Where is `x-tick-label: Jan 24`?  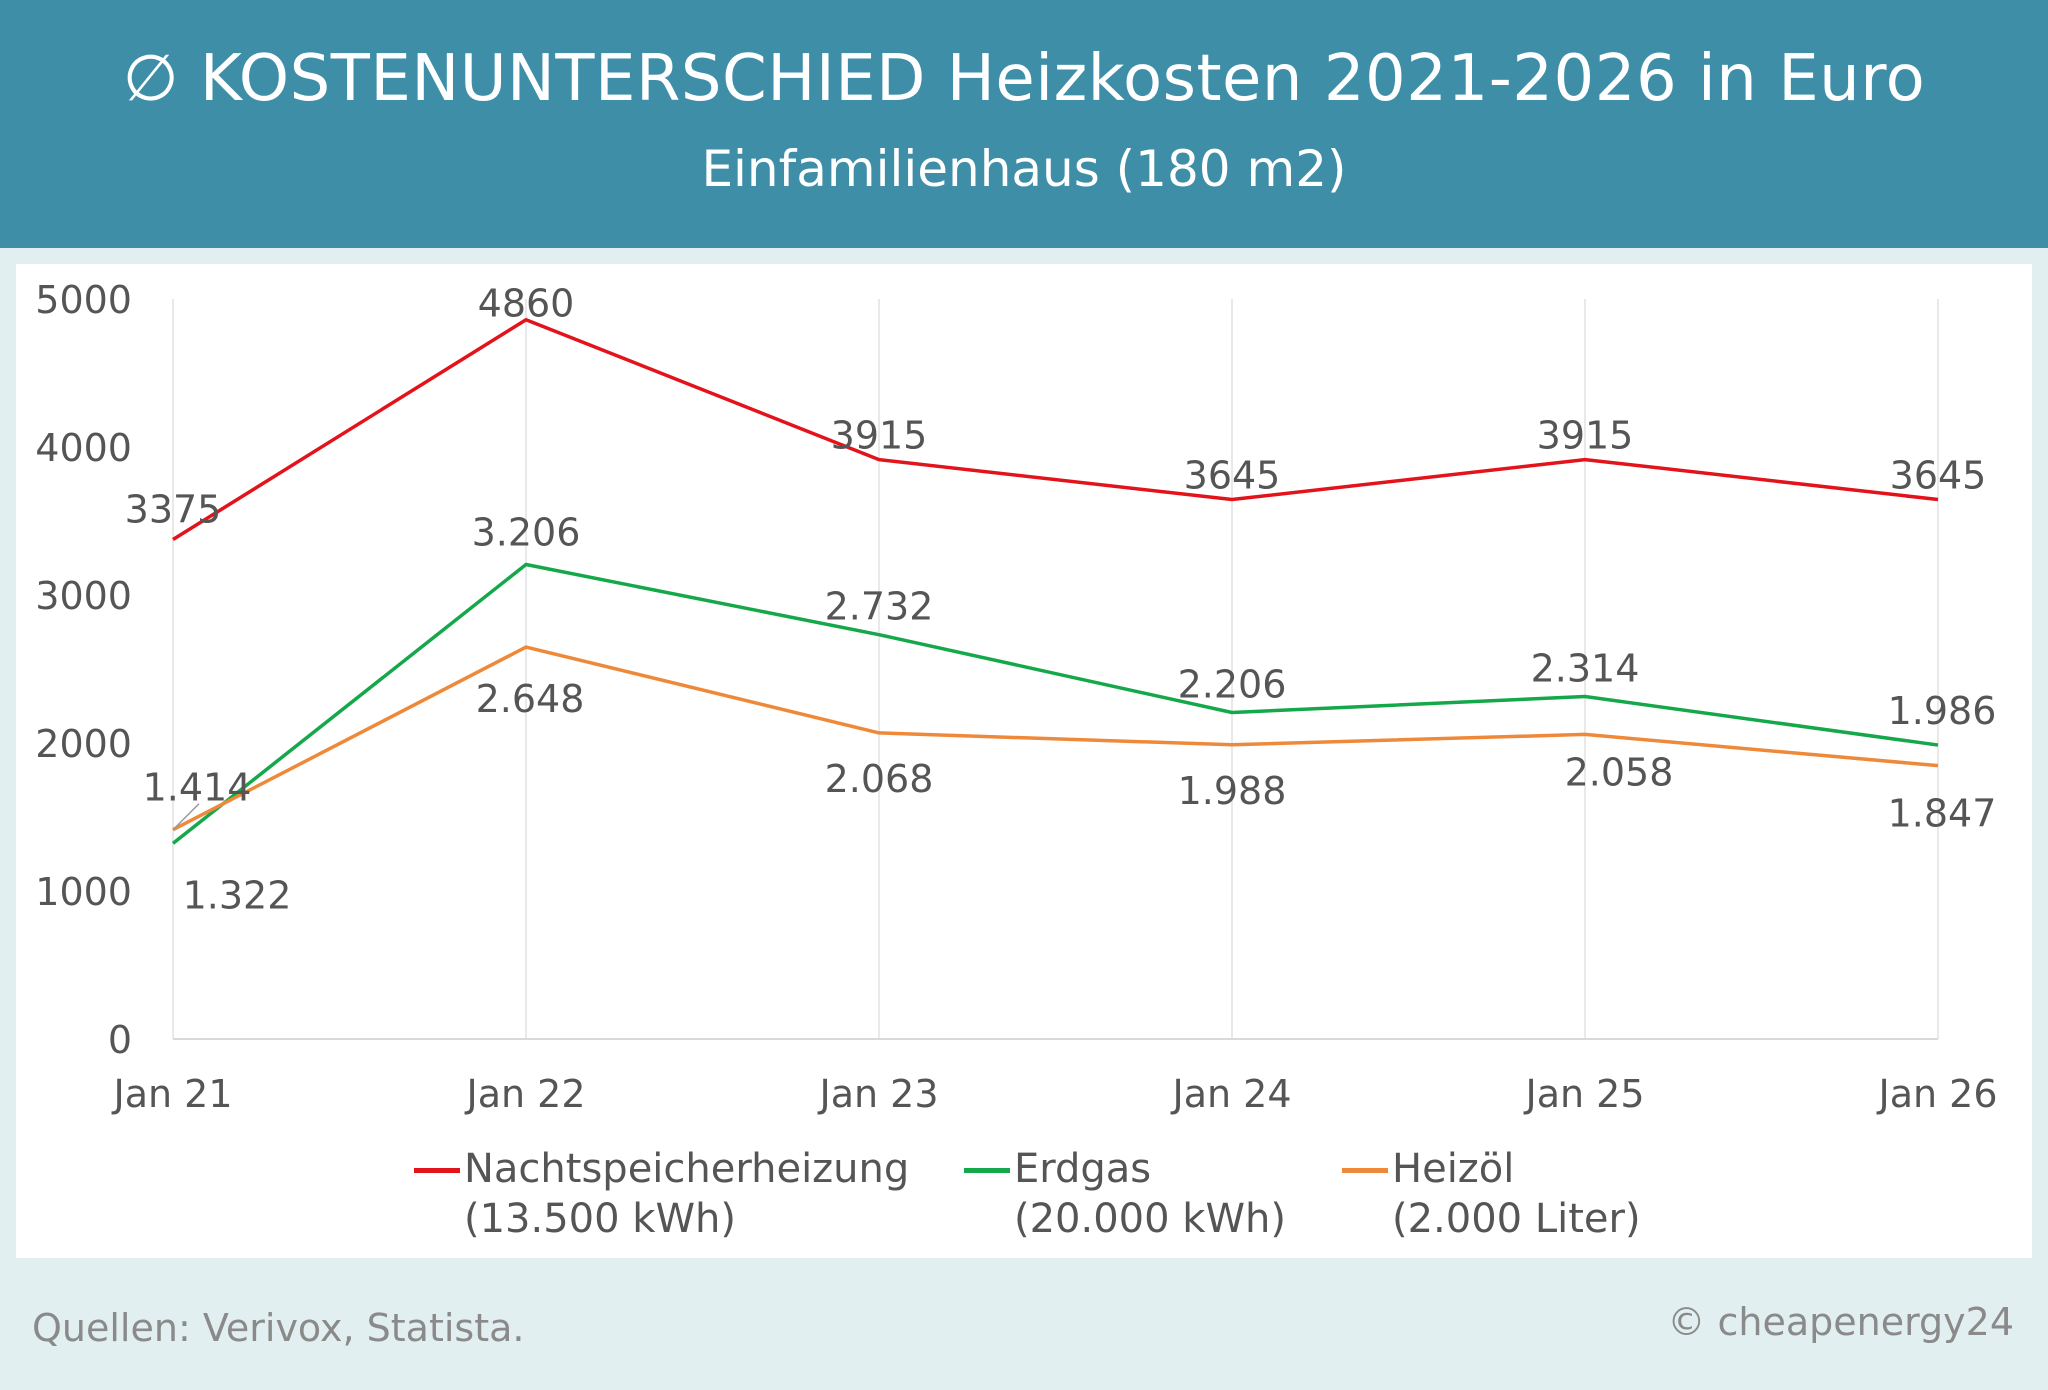
x-tick-label: Jan 24 is located at coordinates (1230, 1094).